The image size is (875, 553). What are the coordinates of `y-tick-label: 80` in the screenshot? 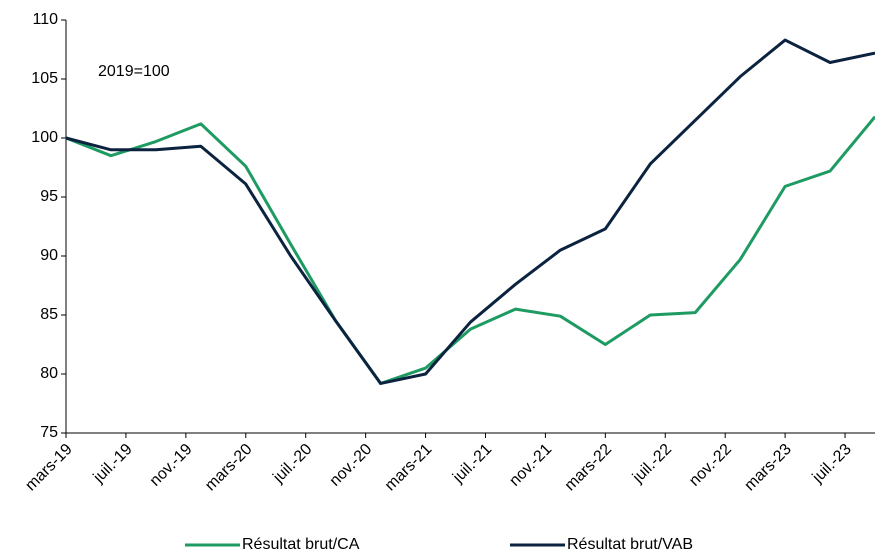 It's located at (49, 373).